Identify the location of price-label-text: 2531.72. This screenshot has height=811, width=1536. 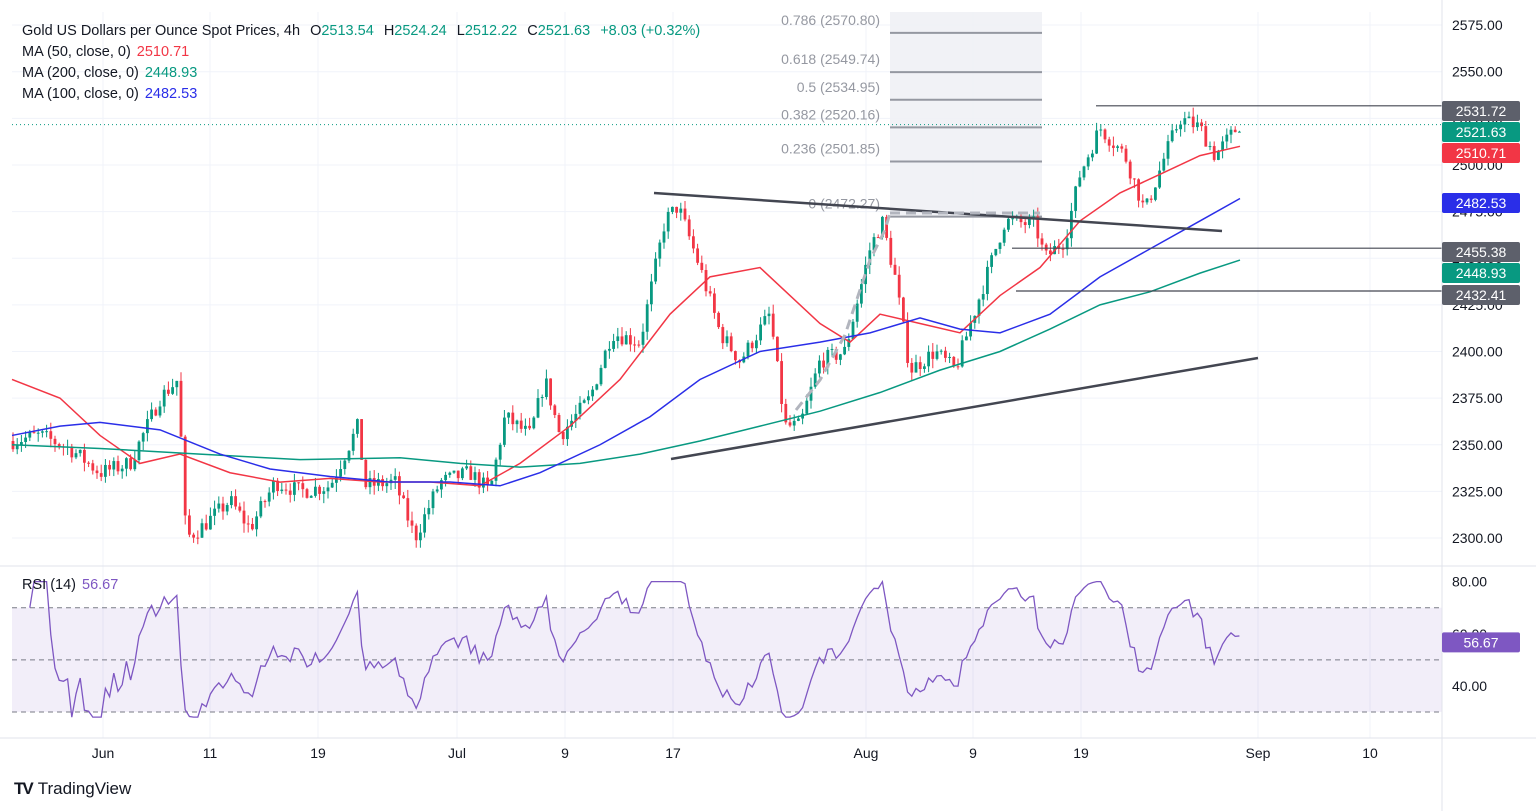
(1481, 111).